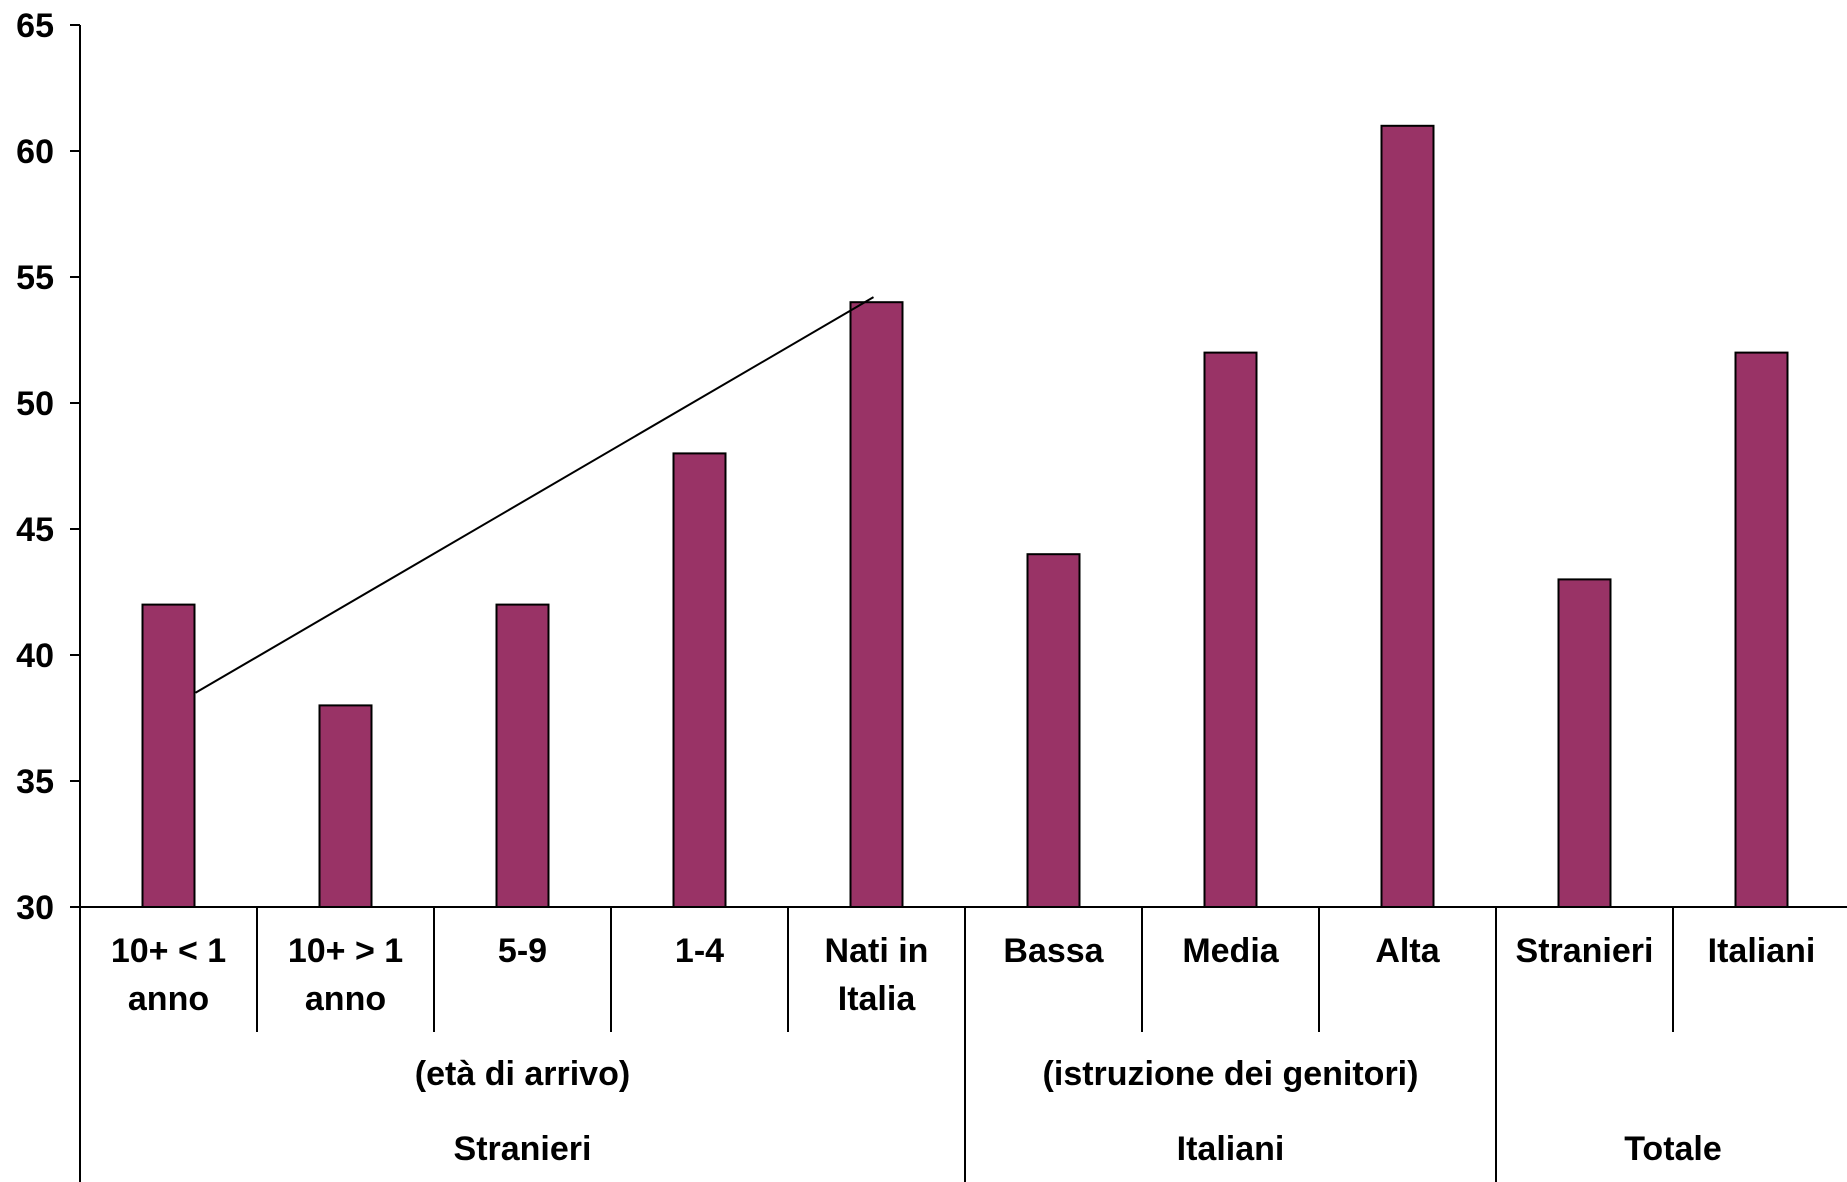  I want to click on y-tick-label: 35, so click(35, 782).